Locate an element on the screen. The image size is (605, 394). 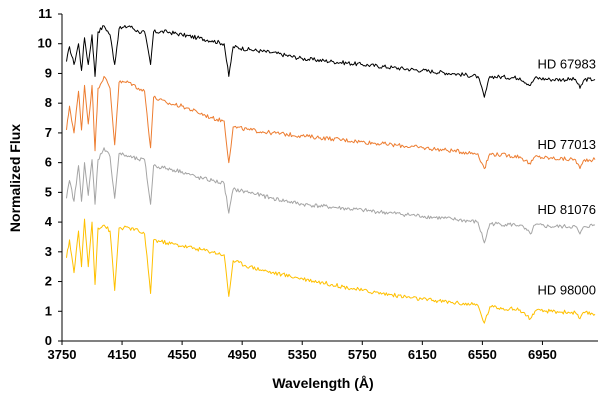
y-tick-label: 1 is located at coordinates (48, 310).